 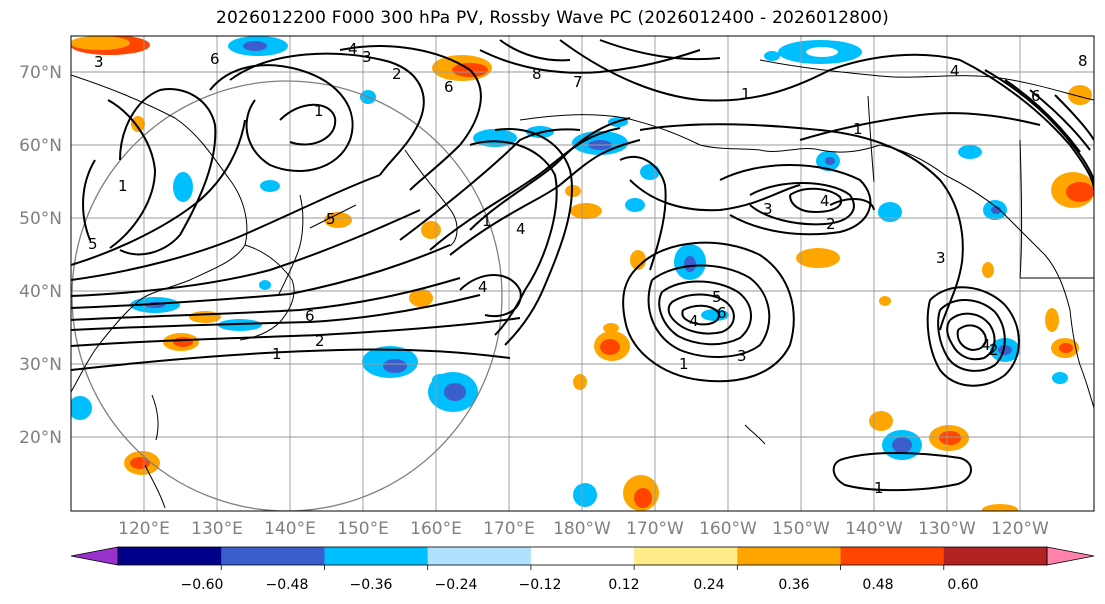 What do you see at coordinates (40, 146) in the screenshot?
I see `lat-label: 60°N` at bounding box center [40, 146].